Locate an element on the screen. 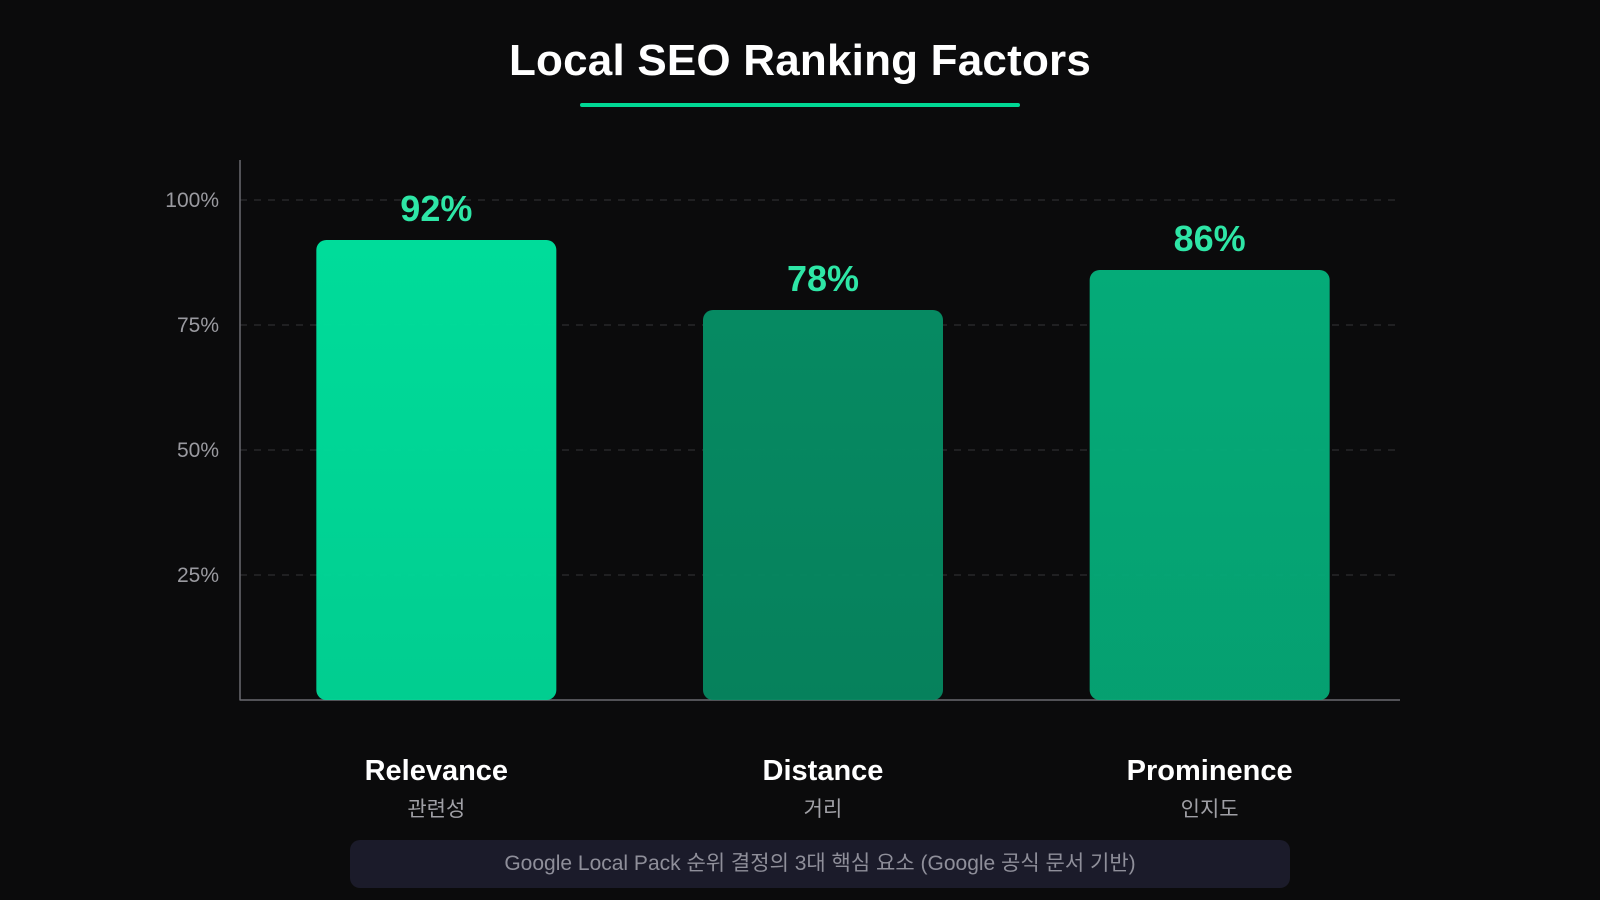 The width and height of the screenshot is (1600, 900). value-labels: 92% 78% 86% is located at coordinates (822, 243).